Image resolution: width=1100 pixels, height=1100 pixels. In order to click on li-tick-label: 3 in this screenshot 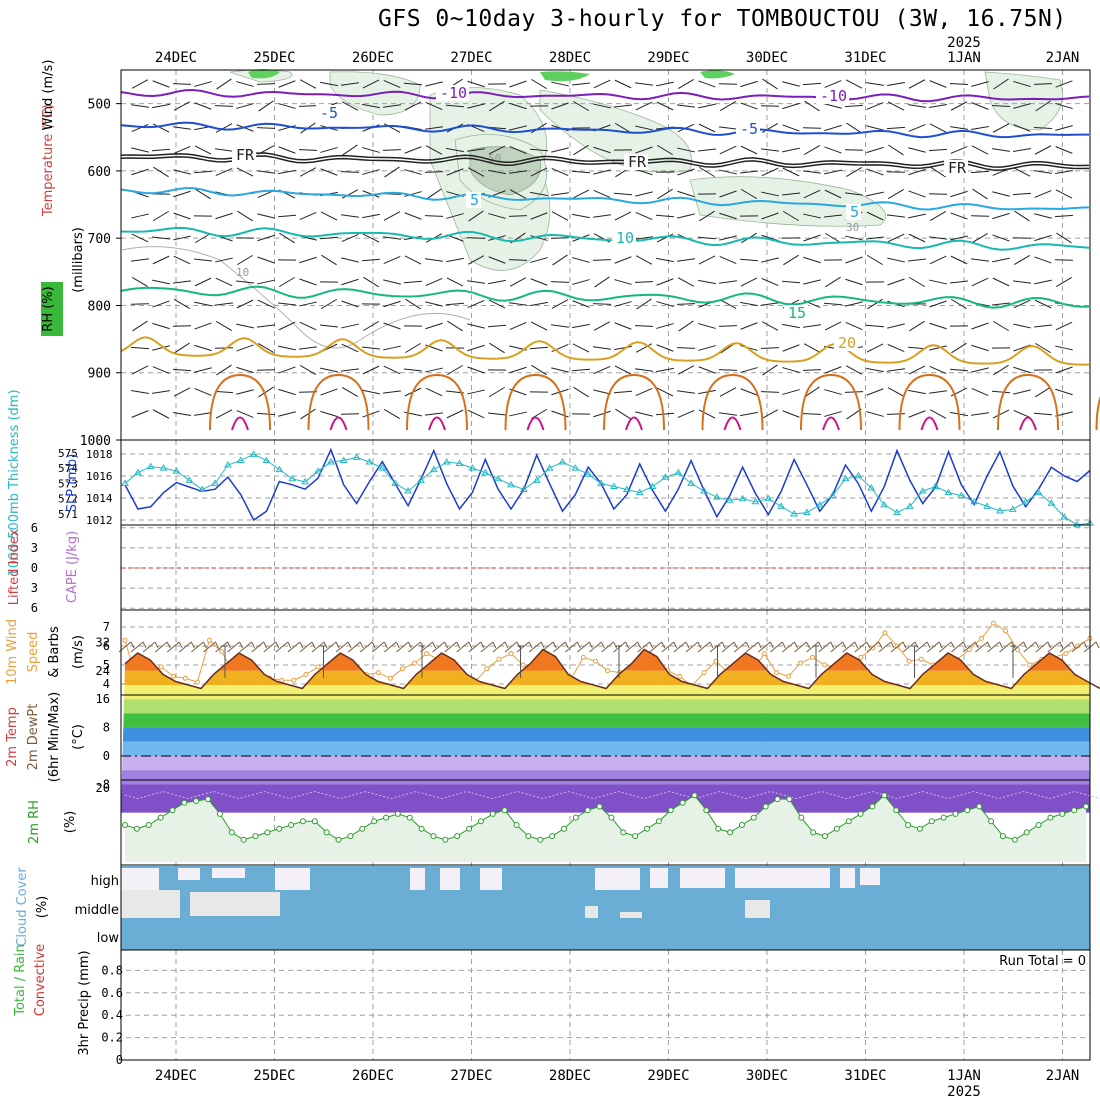, I will do `click(34, 588)`.